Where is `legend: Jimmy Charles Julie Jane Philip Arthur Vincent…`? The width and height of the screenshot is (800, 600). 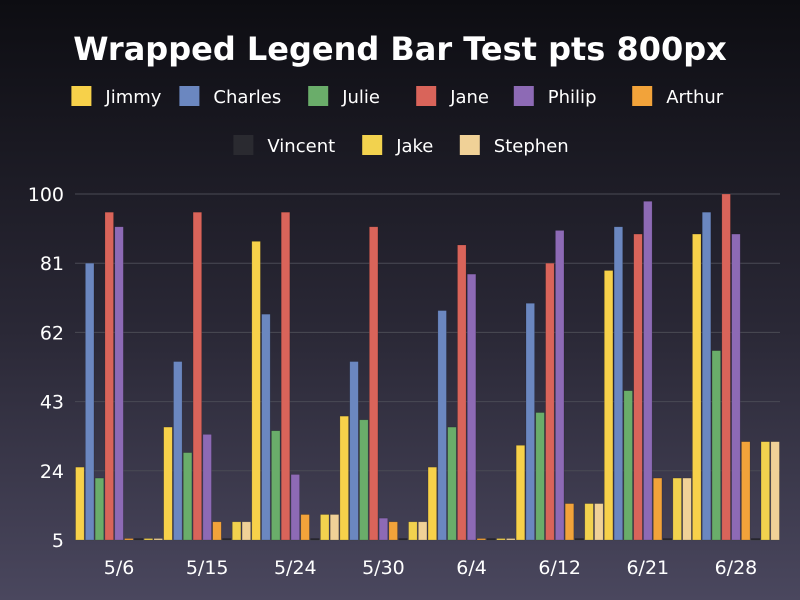 legend: Jimmy Charles Julie Jane Philip Arthur Vincent… is located at coordinates (397, 121).